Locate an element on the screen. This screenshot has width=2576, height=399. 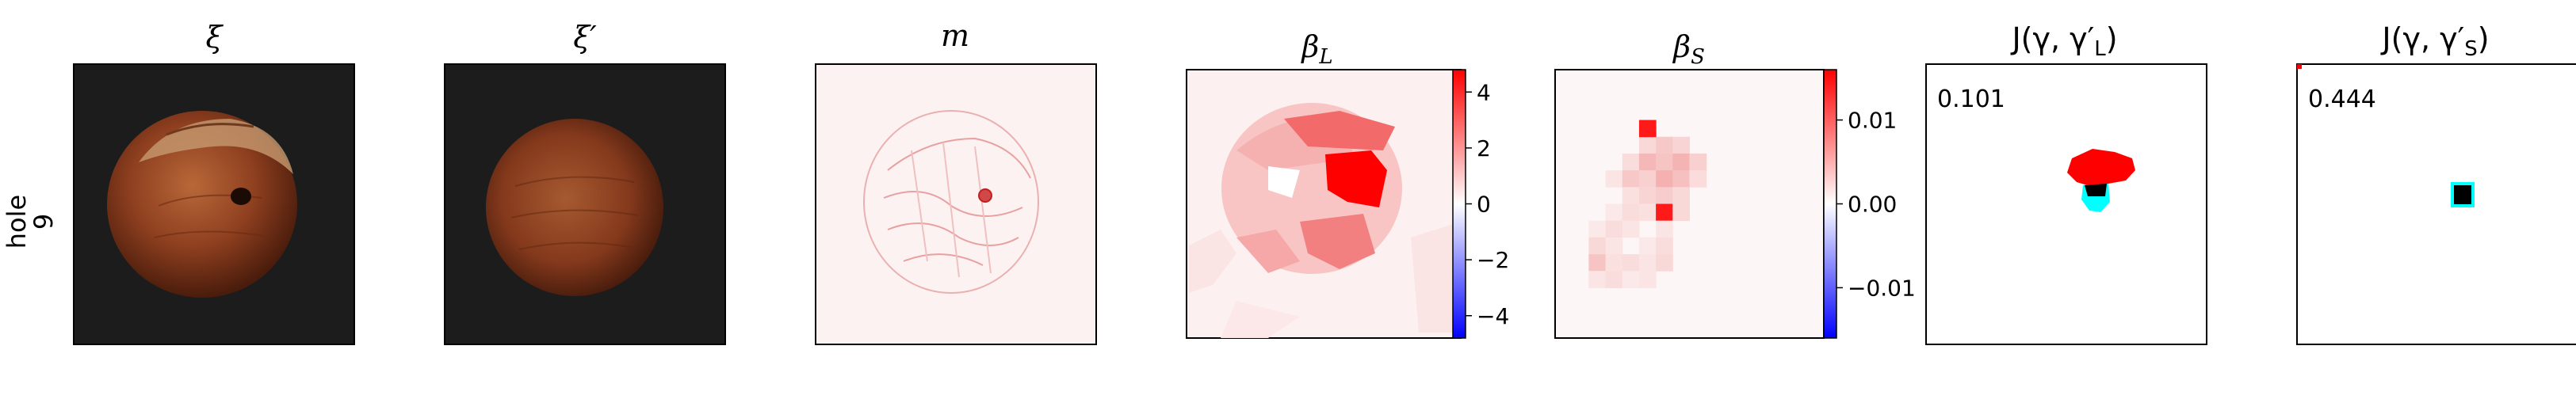
beta-l-colorbar is located at coordinates (1459, 204).